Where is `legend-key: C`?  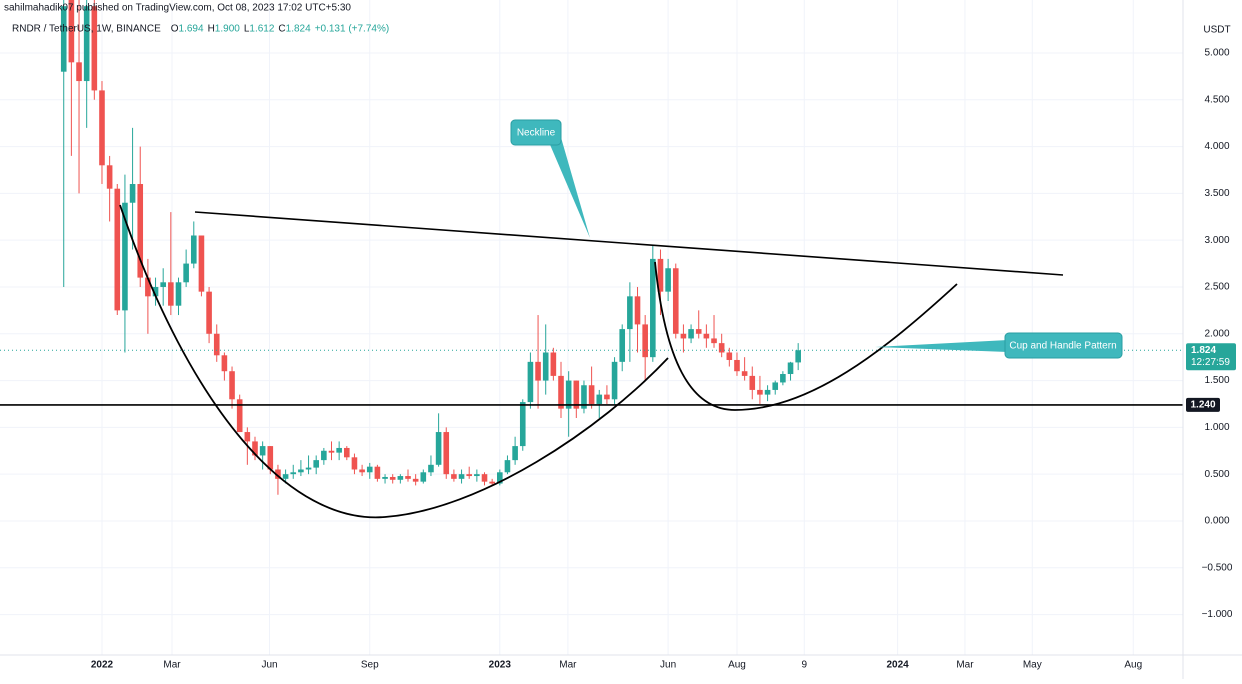
legend-key: C is located at coordinates (281, 29).